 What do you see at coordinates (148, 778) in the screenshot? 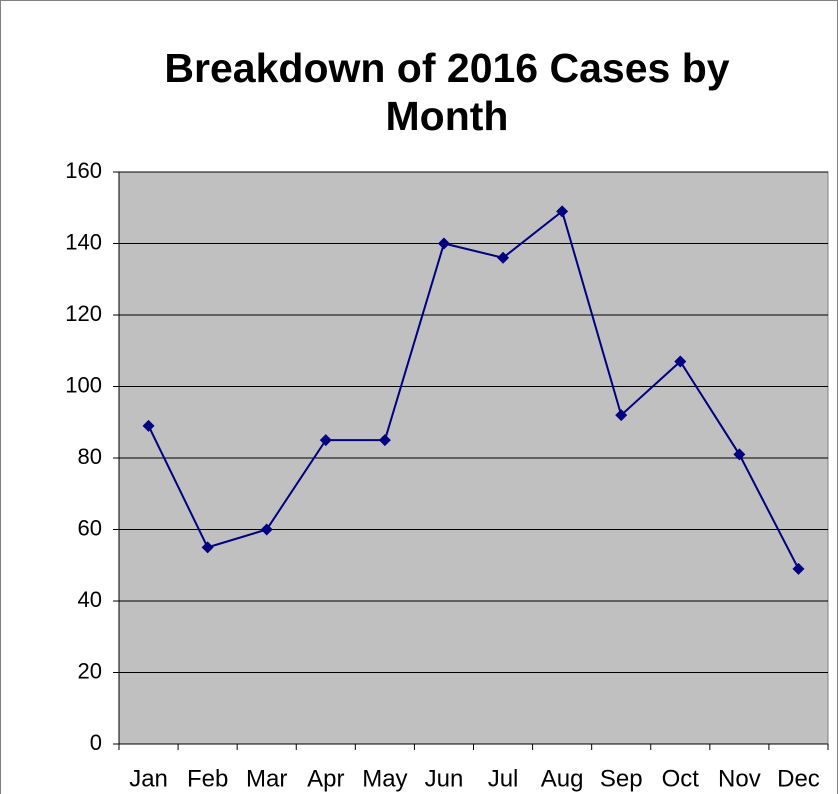
I see `x-tick-label: Jan` at bounding box center [148, 778].